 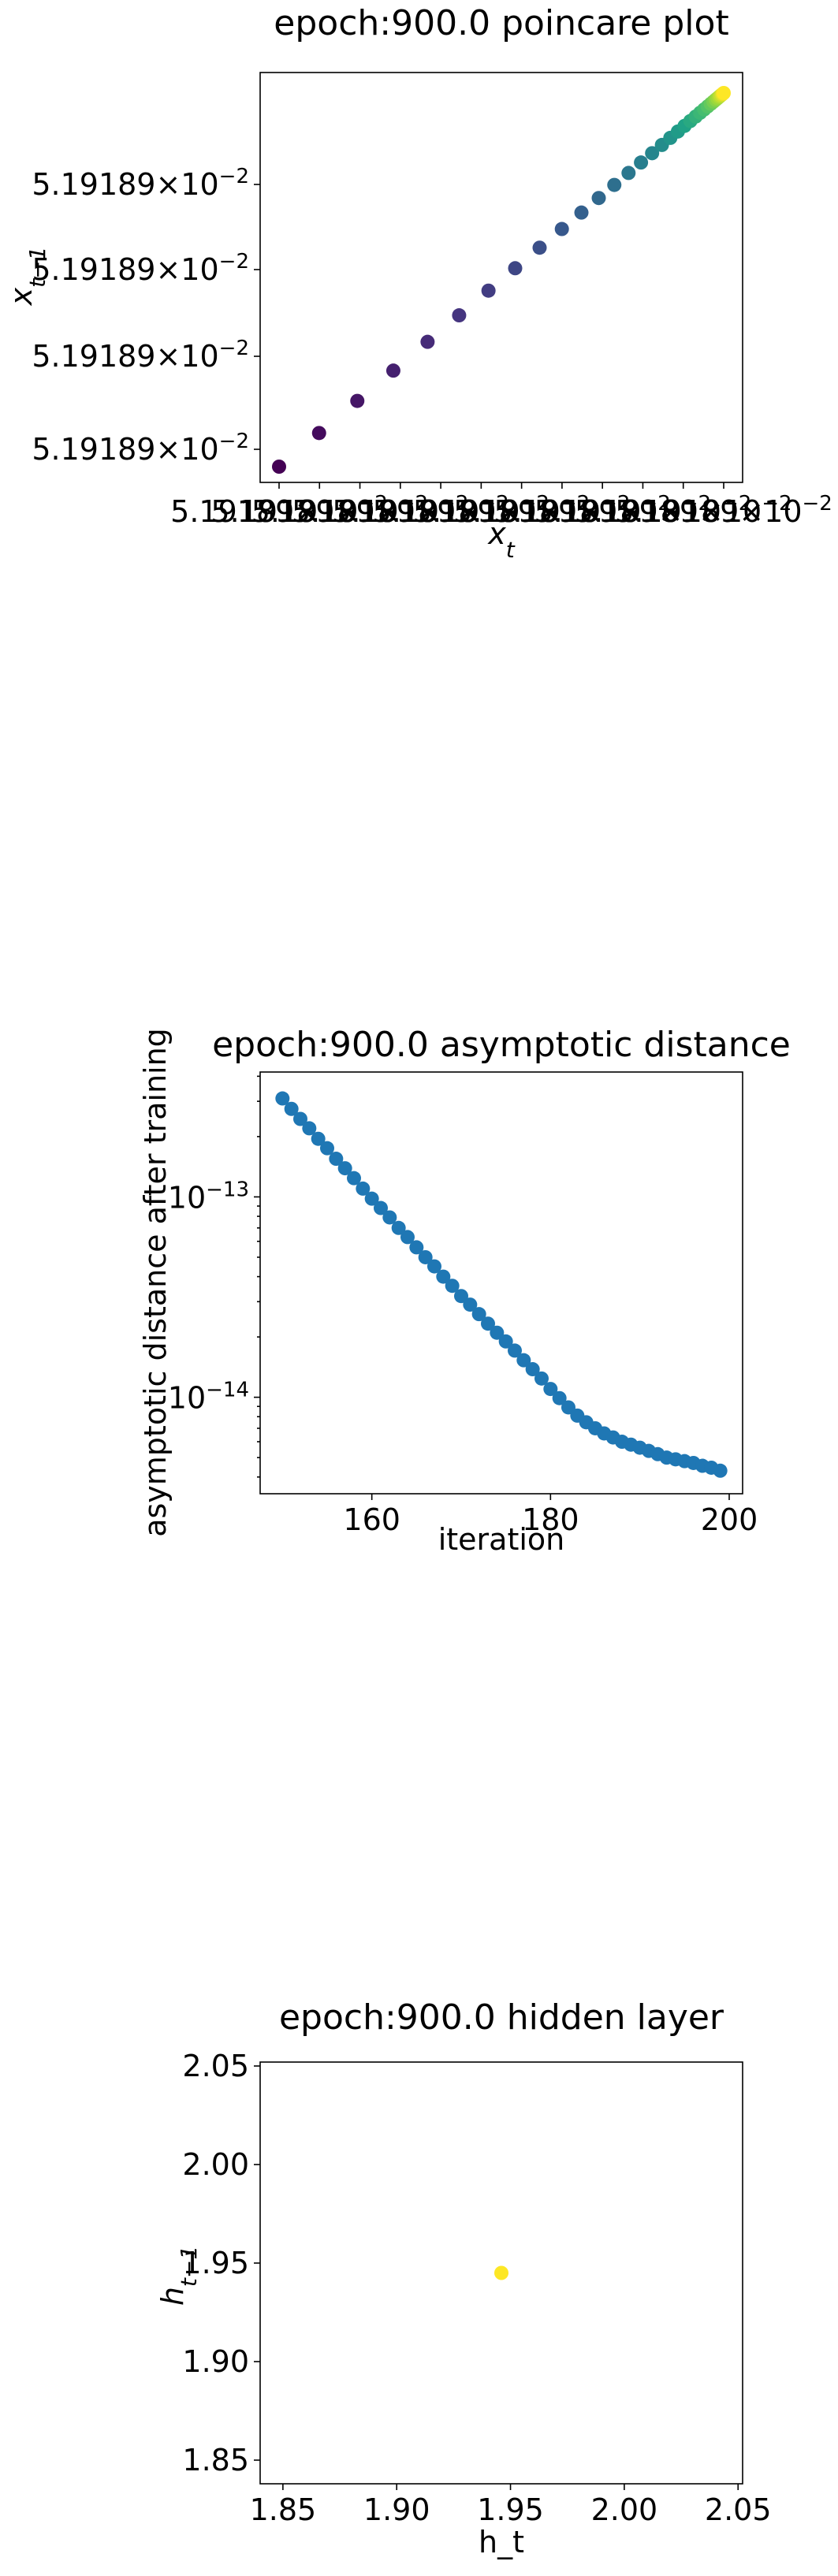 What do you see at coordinates (501, 2017) in the screenshot?
I see `hidden-layer-title: epoch:900.0 hidden layer` at bounding box center [501, 2017].